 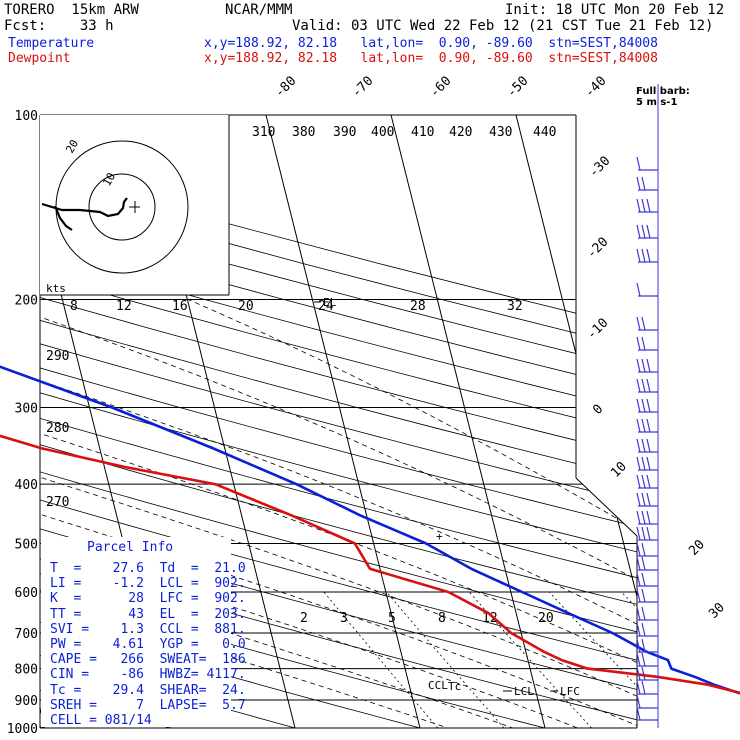 What do you see at coordinates (51, 43) in the screenshot?
I see `temperature-legend: Temperature` at bounding box center [51, 43].